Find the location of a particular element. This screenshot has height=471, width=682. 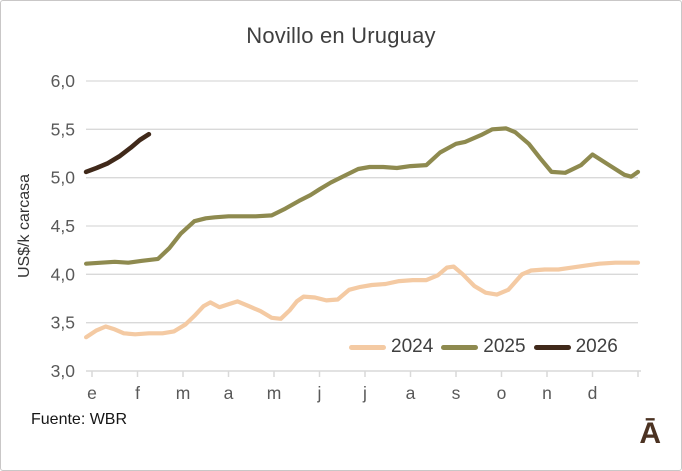

legend-label-2025: 2025 is located at coordinates (504, 346).